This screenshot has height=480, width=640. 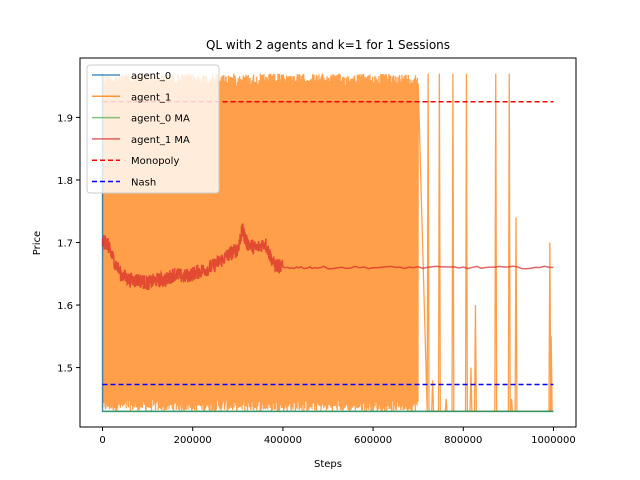 What do you see at coordinates (327, 257) in the screenshot?
I see `agent-1-ma-line` at bounding box center [327, 257].